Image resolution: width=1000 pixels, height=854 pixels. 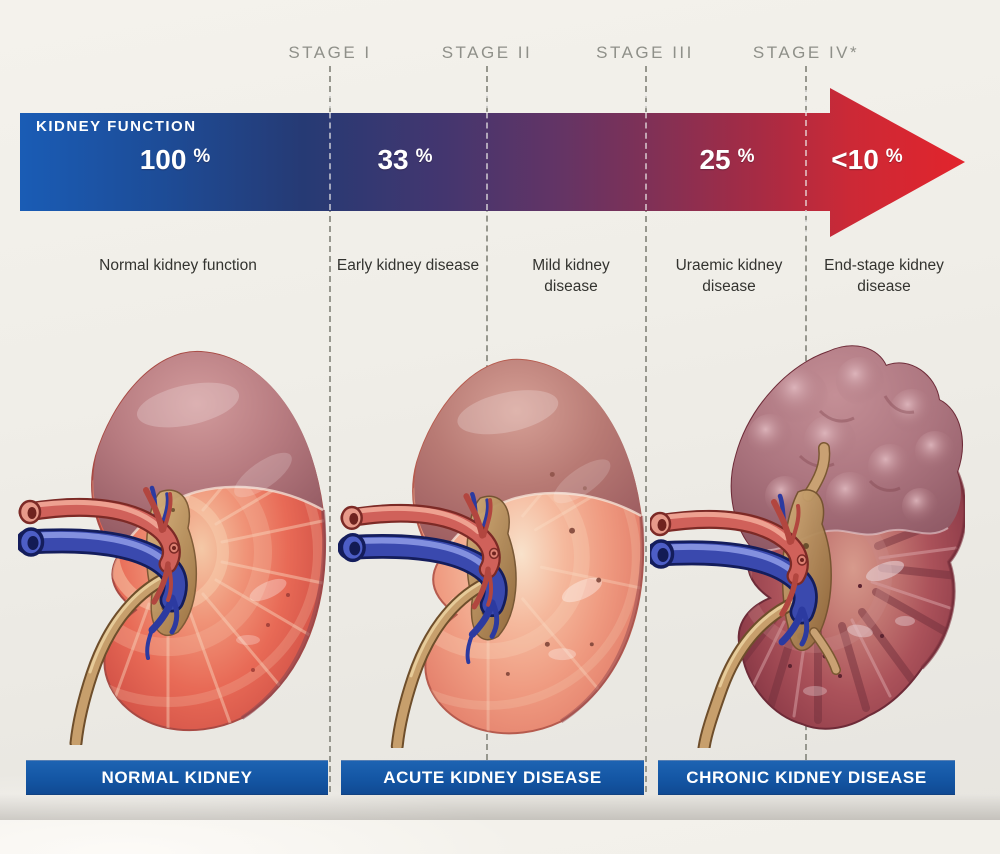 I want to click on stage-label: STAGE III, so click(x=645, y=52).